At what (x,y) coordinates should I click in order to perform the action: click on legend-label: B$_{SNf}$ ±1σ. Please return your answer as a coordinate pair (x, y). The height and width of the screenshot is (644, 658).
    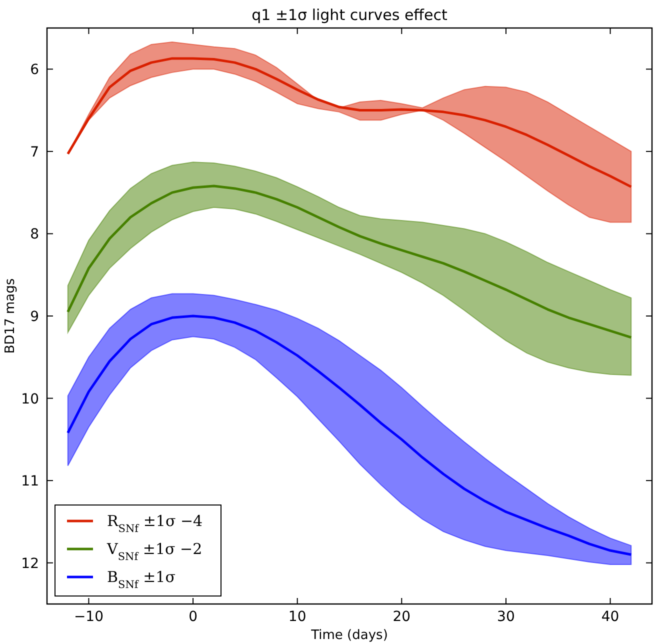
    Looking at the image, I should click on (141, 579).